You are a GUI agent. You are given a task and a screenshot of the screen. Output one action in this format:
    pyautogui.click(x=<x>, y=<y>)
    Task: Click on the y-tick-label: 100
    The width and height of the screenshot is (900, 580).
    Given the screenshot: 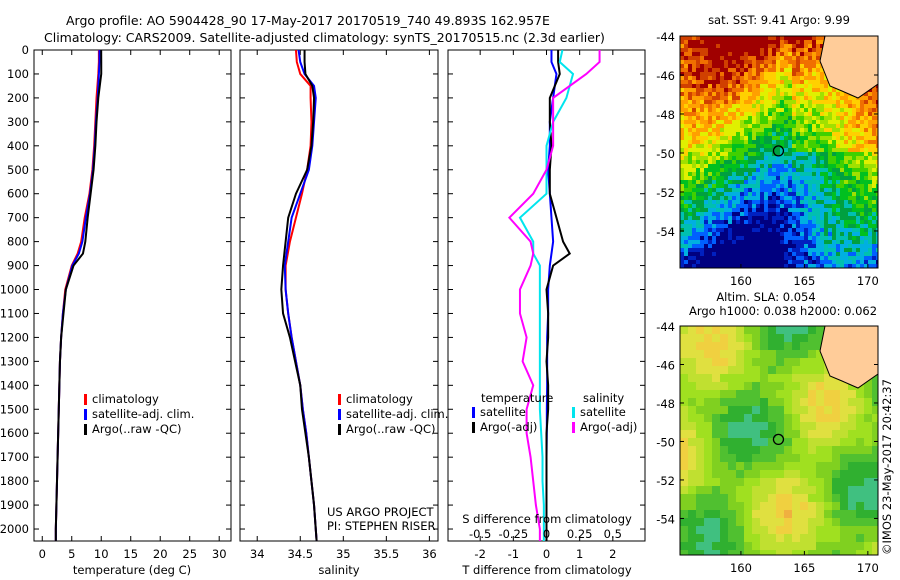 What is the action you would take?
    pyautogui.click(x=18, y=74)
    